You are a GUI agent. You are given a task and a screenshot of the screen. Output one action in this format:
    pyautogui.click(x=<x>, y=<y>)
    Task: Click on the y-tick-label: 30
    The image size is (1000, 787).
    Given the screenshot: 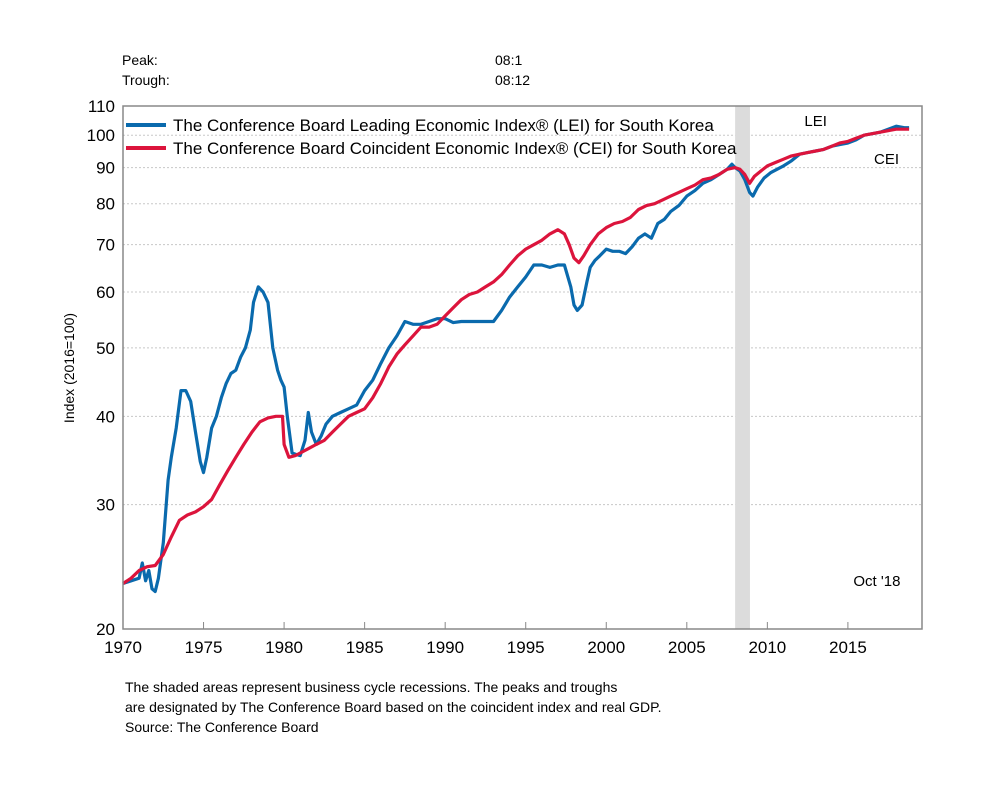 What is the action you would take?
    pyautogui.click(x=105, y=505)
    